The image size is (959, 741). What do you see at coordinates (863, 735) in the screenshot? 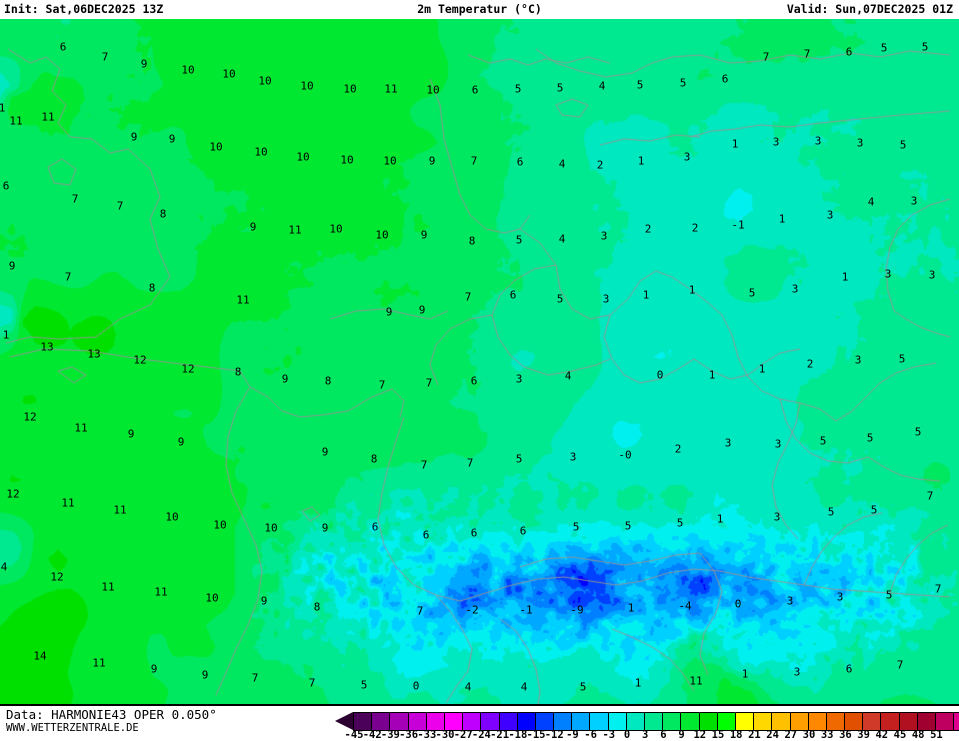
I see `legend-tick: 39` at bounding box center [863, 735].